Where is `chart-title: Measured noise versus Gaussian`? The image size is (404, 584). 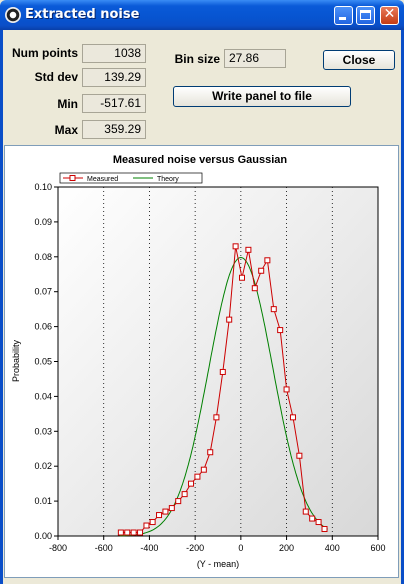 chart-title: Measured noise versus Gaussian is located at coordinates (200, 160).